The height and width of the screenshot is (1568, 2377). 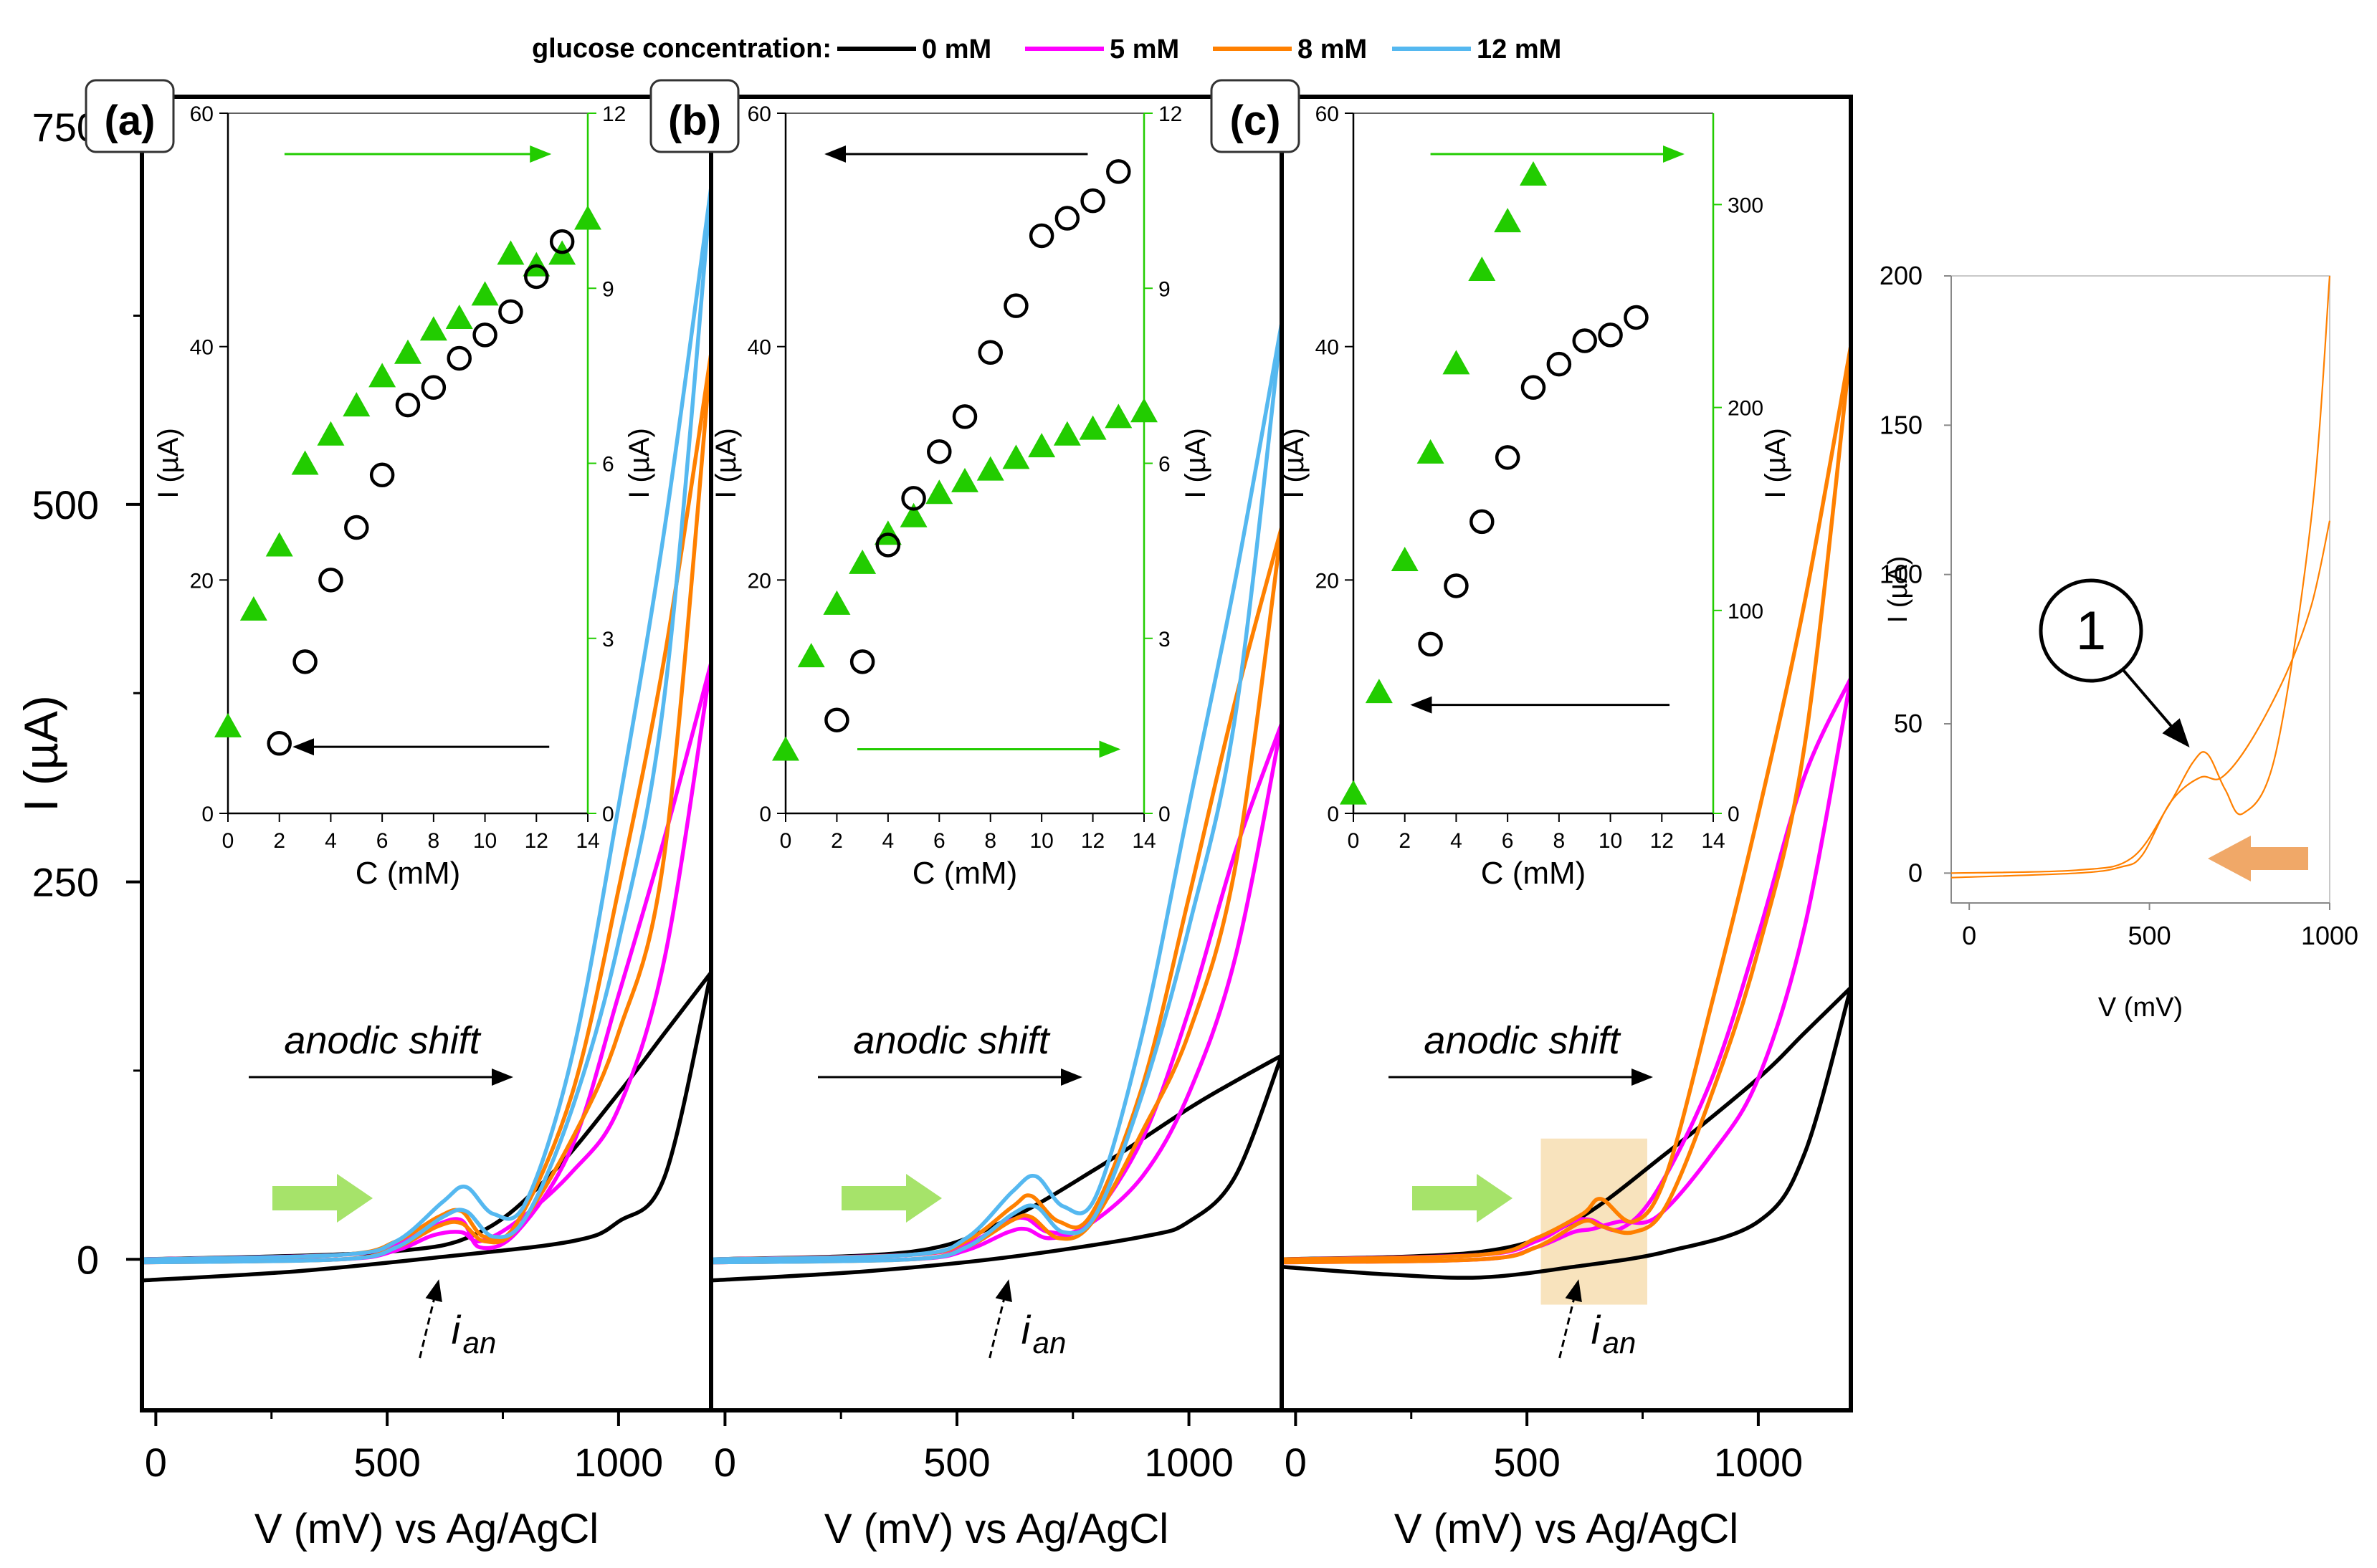 What do you see at coordinates (1908, 724) in the screenshot?
I see `zoom-y-tick-label: 50` at bounding box center [1908, 724].